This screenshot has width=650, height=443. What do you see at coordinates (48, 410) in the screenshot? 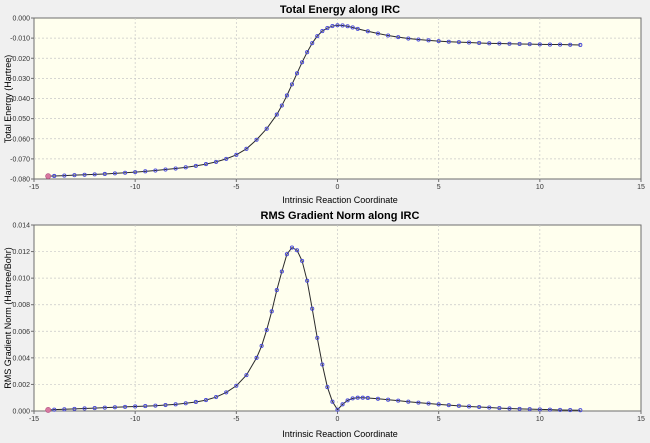
I see `gradient-current-point-marker` at bounding box center [48, 410].